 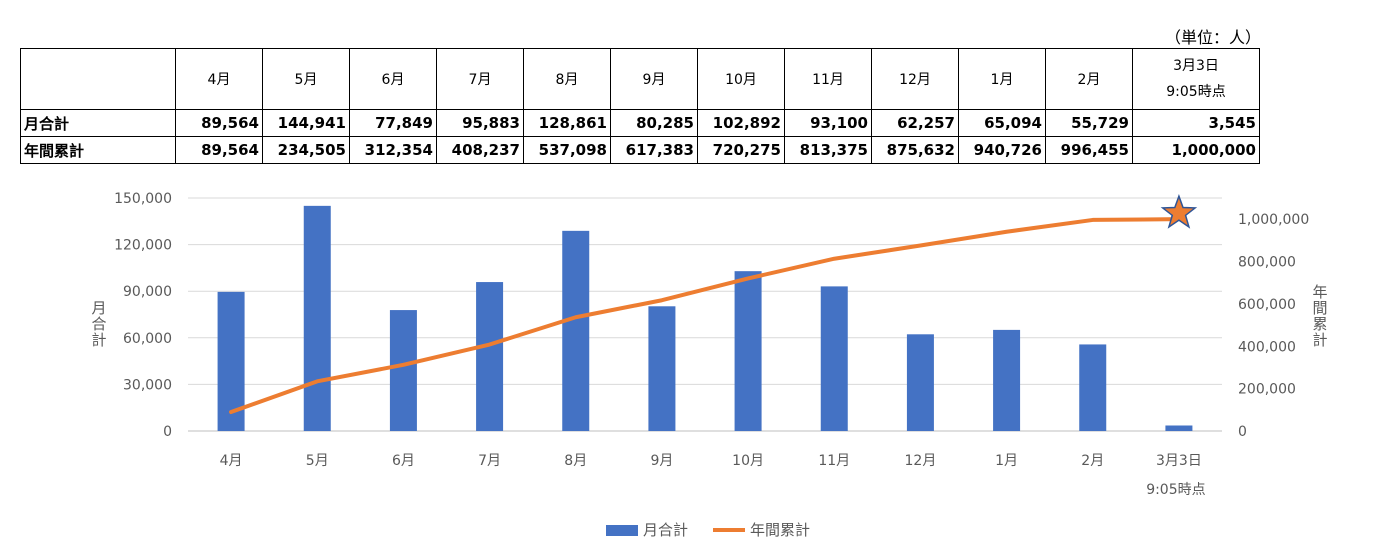 I want to click on x-tick-label: 7月, so click(x=489, y=461).